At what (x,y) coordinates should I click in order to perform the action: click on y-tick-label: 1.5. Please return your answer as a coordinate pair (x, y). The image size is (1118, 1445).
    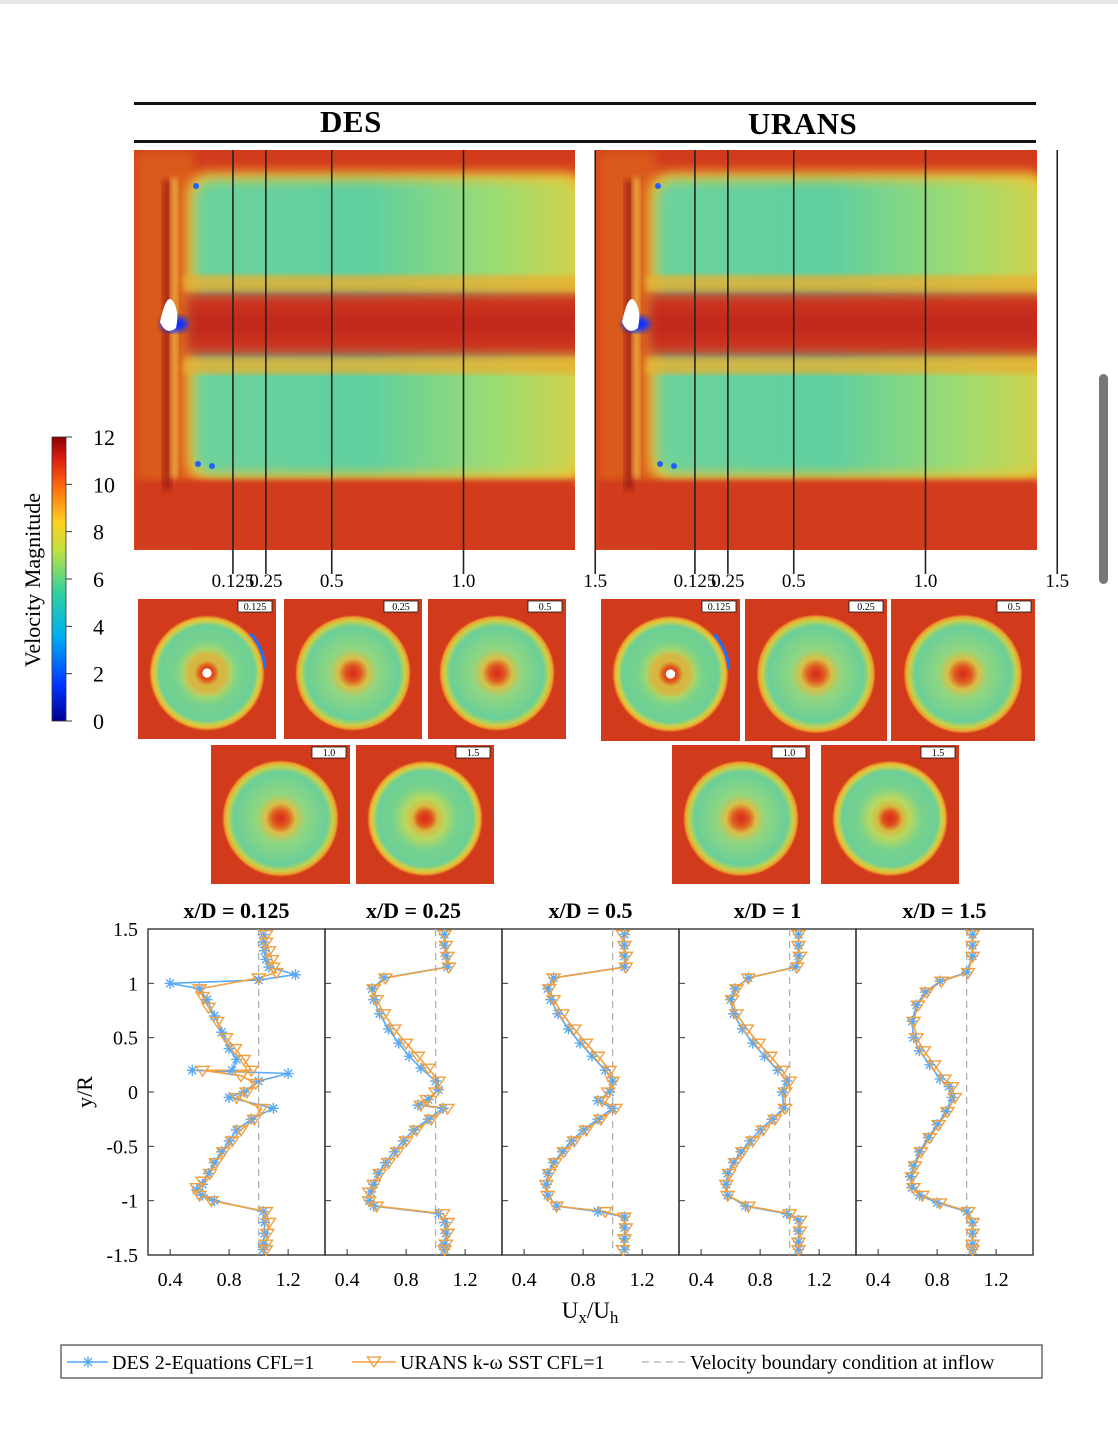
    Looking at the image, I should click on (125, 930).